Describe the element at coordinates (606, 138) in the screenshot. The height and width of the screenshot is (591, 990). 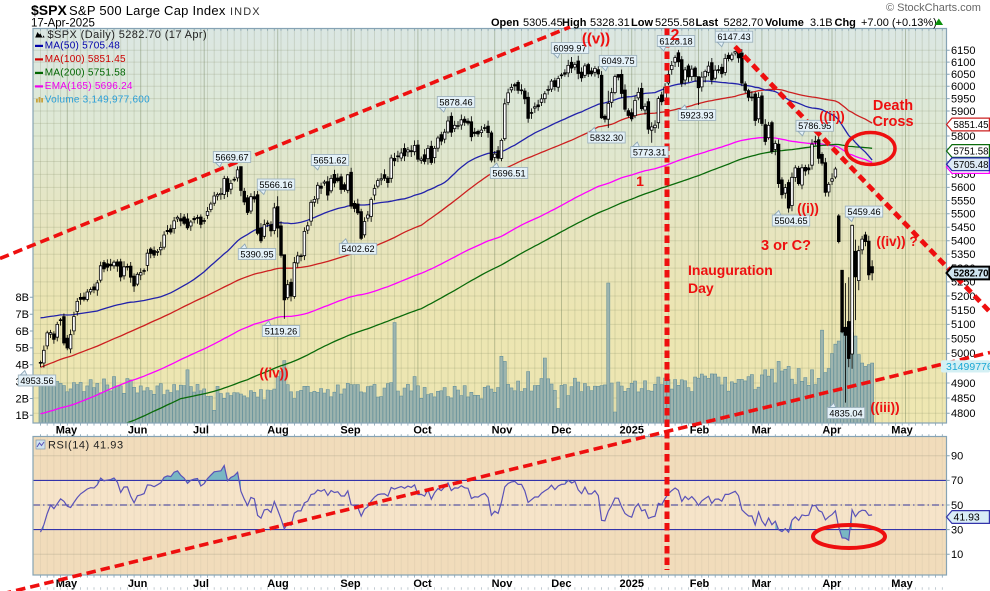
I see `svg-text: 5832.30` at that location.